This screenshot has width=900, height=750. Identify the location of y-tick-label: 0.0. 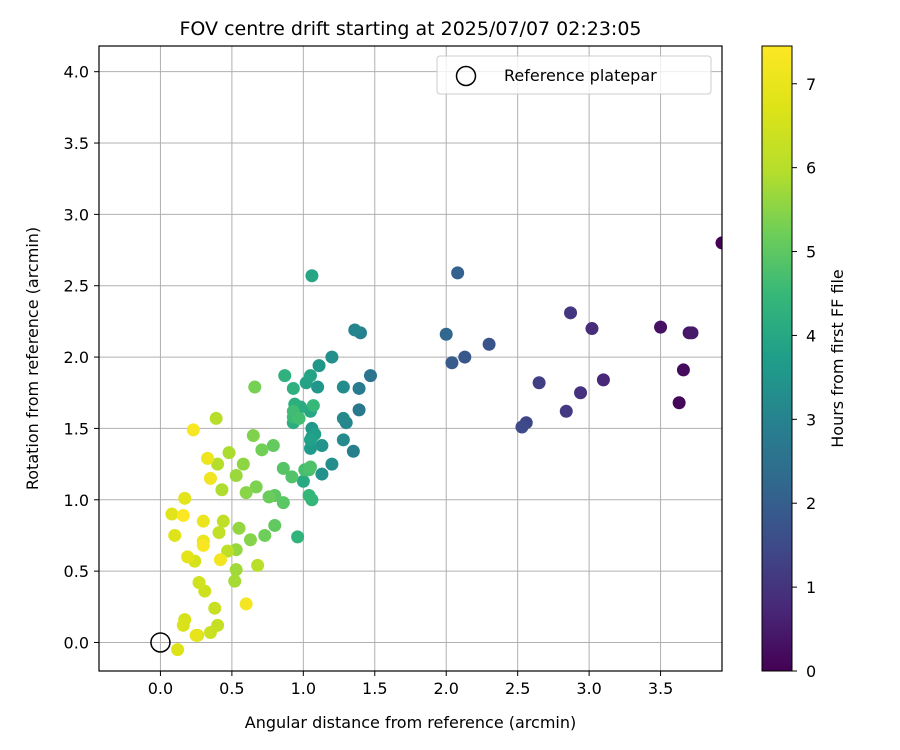
(76, 642).